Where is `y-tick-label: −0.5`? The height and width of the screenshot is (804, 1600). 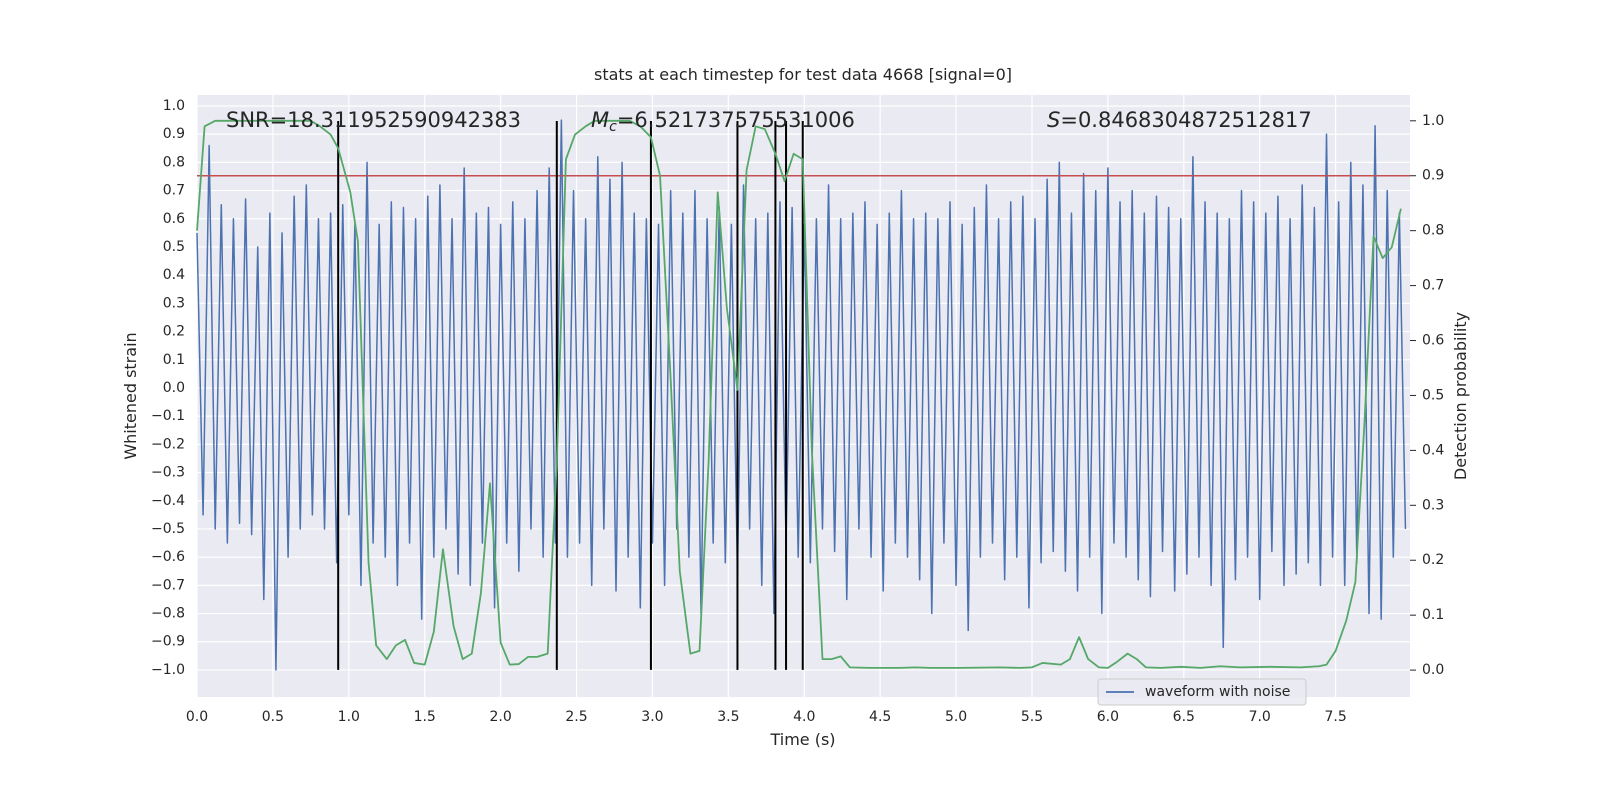
y-tick-label: −0.5 is located at coordinates (168, 529).